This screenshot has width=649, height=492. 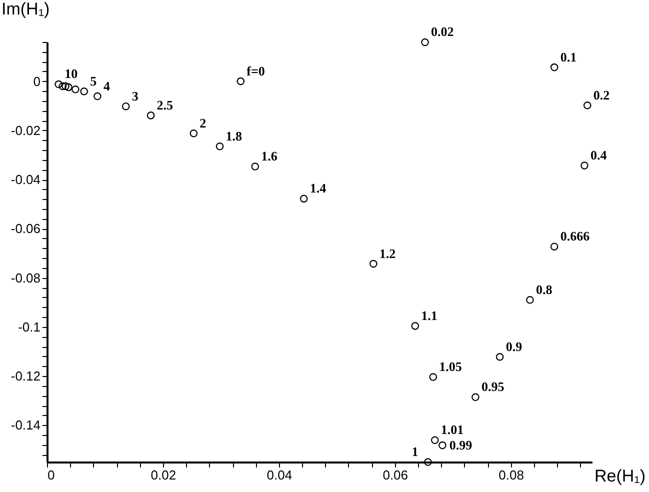 What do you see at coordinates (36, 81) in the screenshot?
I see `y-tick-label: 0` at bounding box center [36, 81].